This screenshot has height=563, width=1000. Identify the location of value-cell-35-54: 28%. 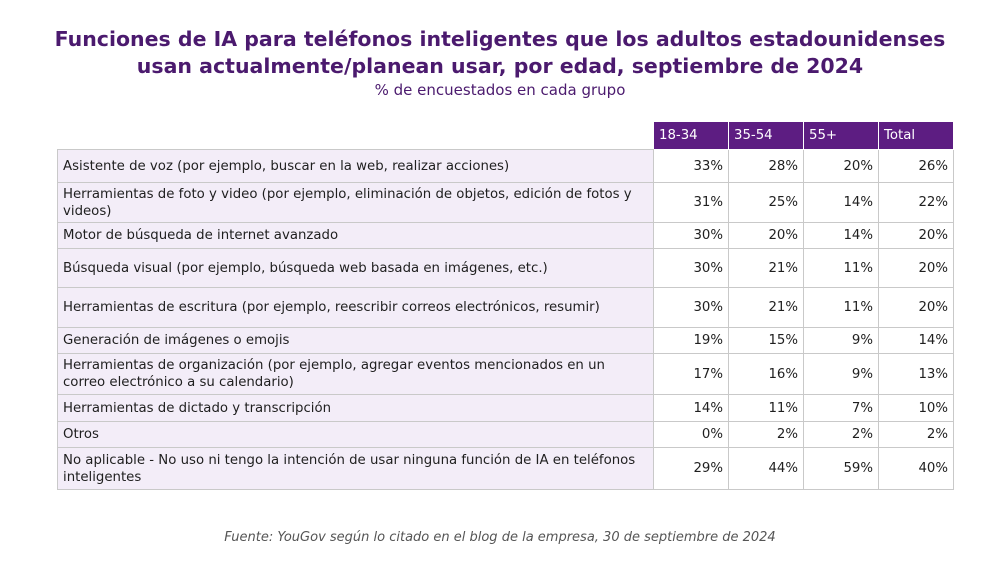
(766, 166).